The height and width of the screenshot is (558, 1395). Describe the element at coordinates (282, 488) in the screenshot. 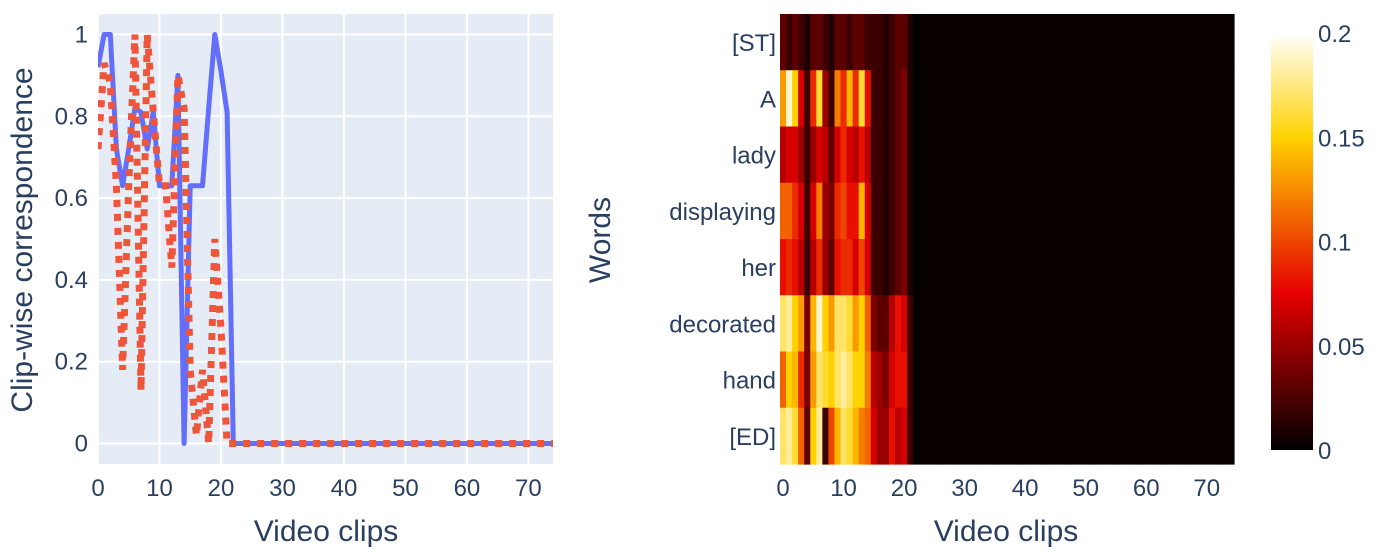

I see `x-tick-label: 30` at that location.